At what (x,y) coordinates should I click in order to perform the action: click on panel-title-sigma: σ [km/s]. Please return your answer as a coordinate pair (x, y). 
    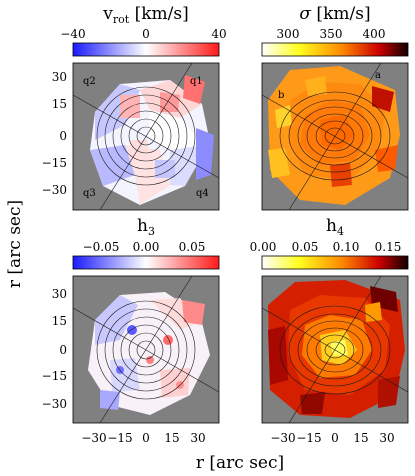
    Looking at the image, I should click on (334, 14).